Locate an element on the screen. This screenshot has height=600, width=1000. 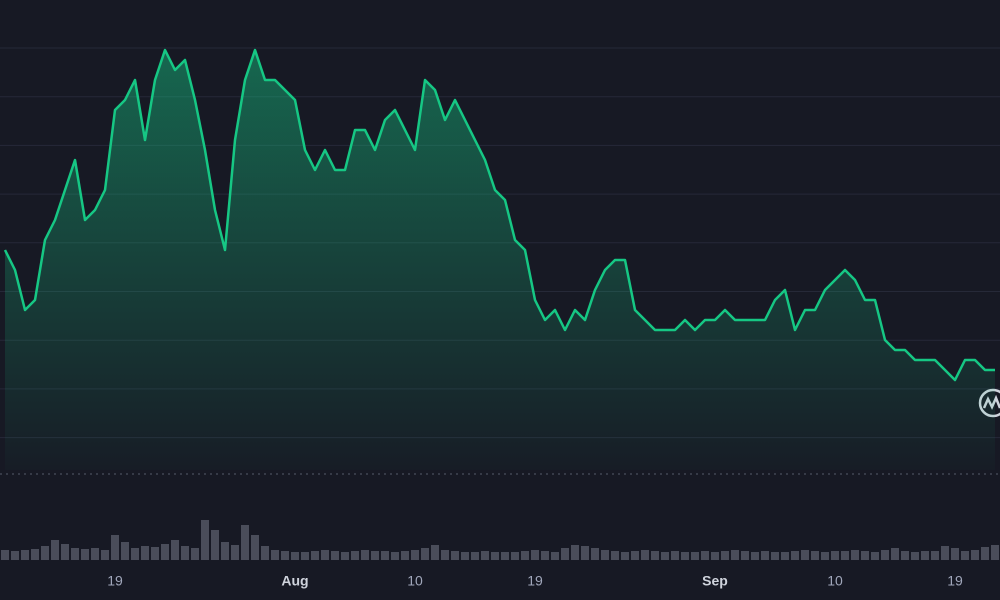
x-tick-label: Aug is located at coordinates (294, 581).